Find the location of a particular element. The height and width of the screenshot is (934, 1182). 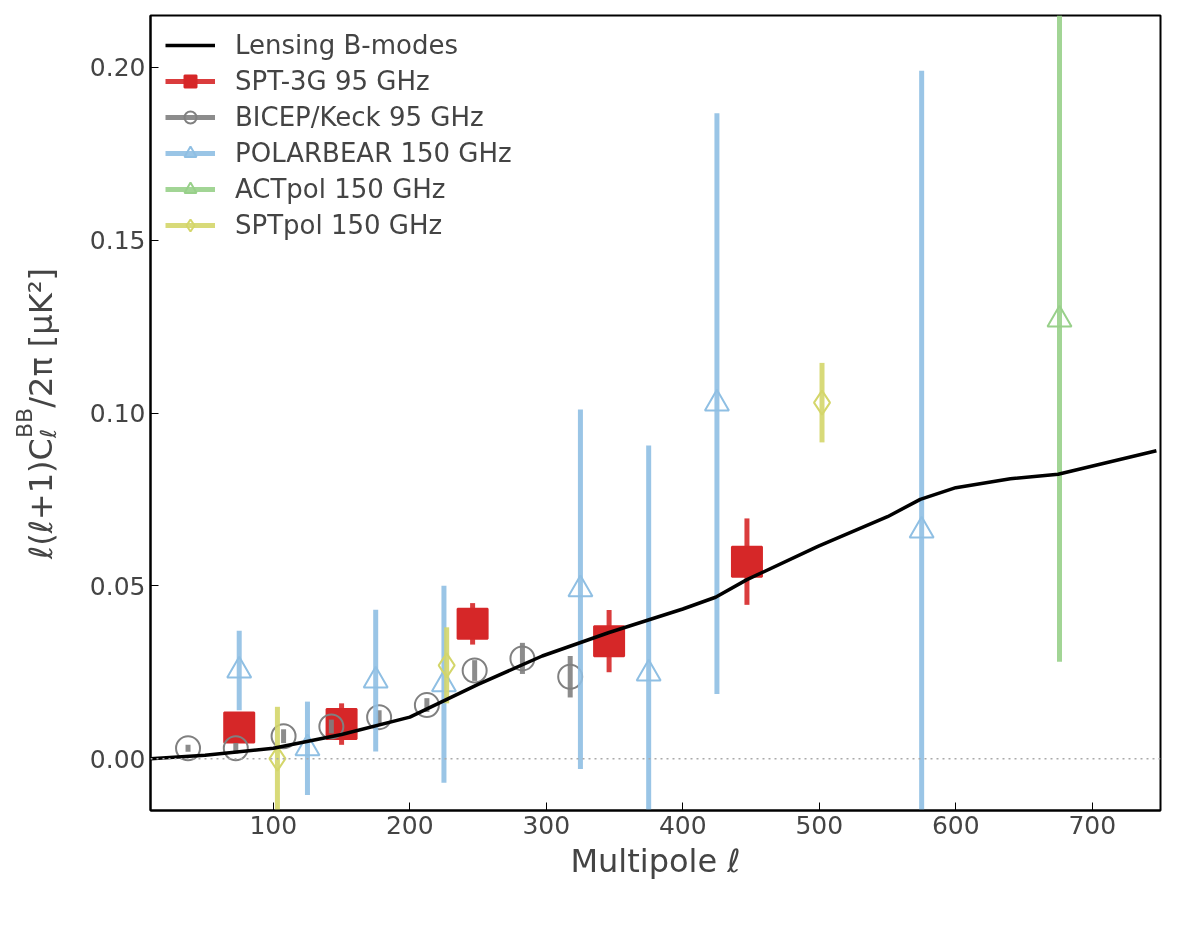

legend-label: SPTpol 150 GHz is located at coordinates (339, 225).